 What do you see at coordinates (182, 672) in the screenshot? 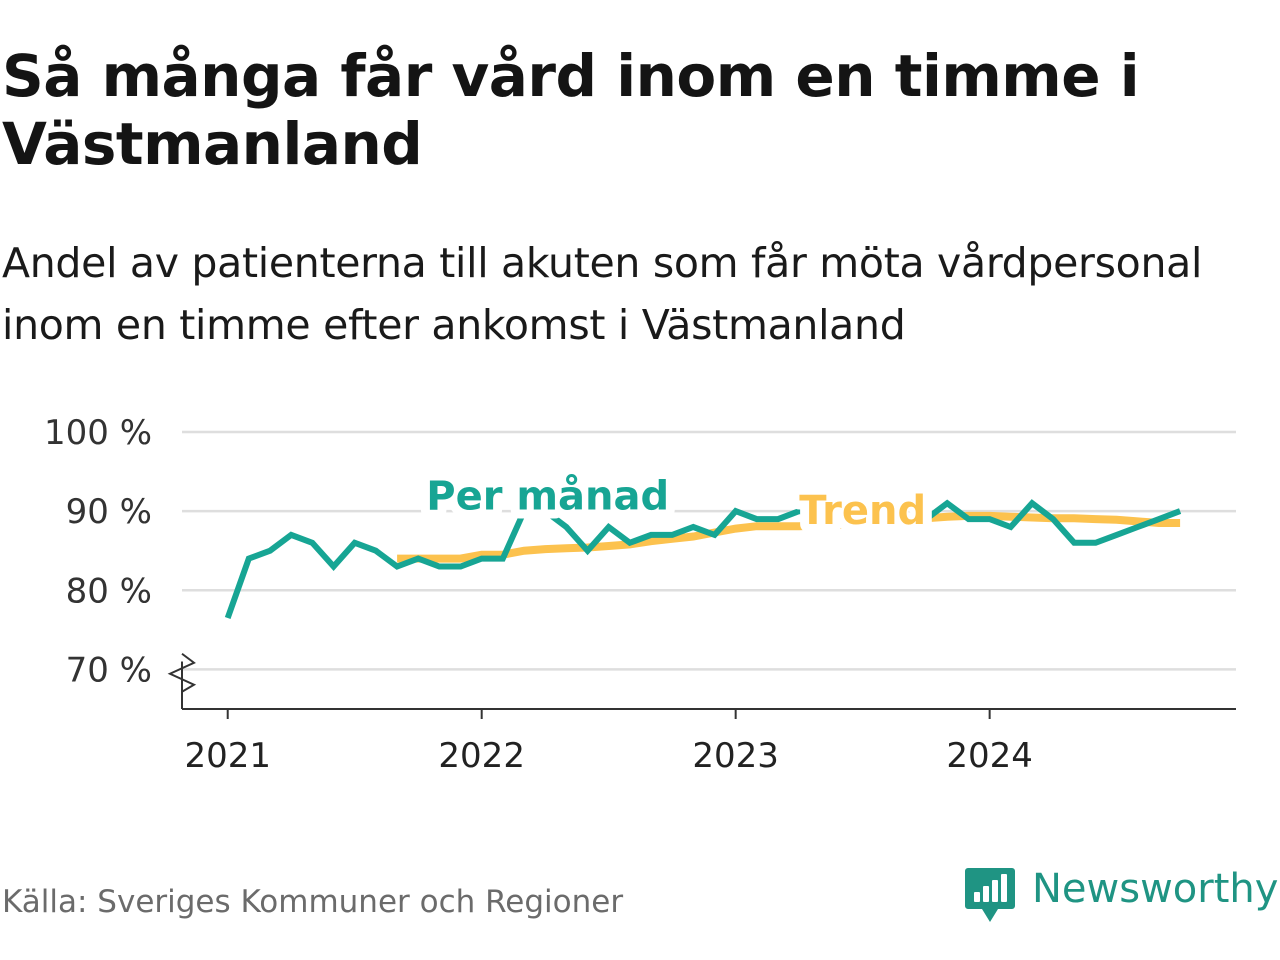
I see `axis-break-icon` at bounding box center [182, 672].